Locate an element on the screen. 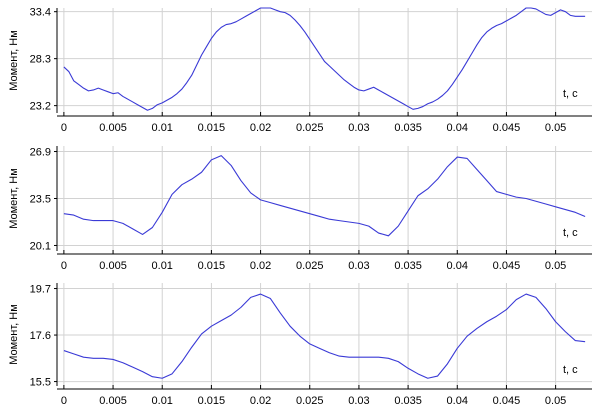  y-tick-label: 23.5 is located at coordinates (40, 200).